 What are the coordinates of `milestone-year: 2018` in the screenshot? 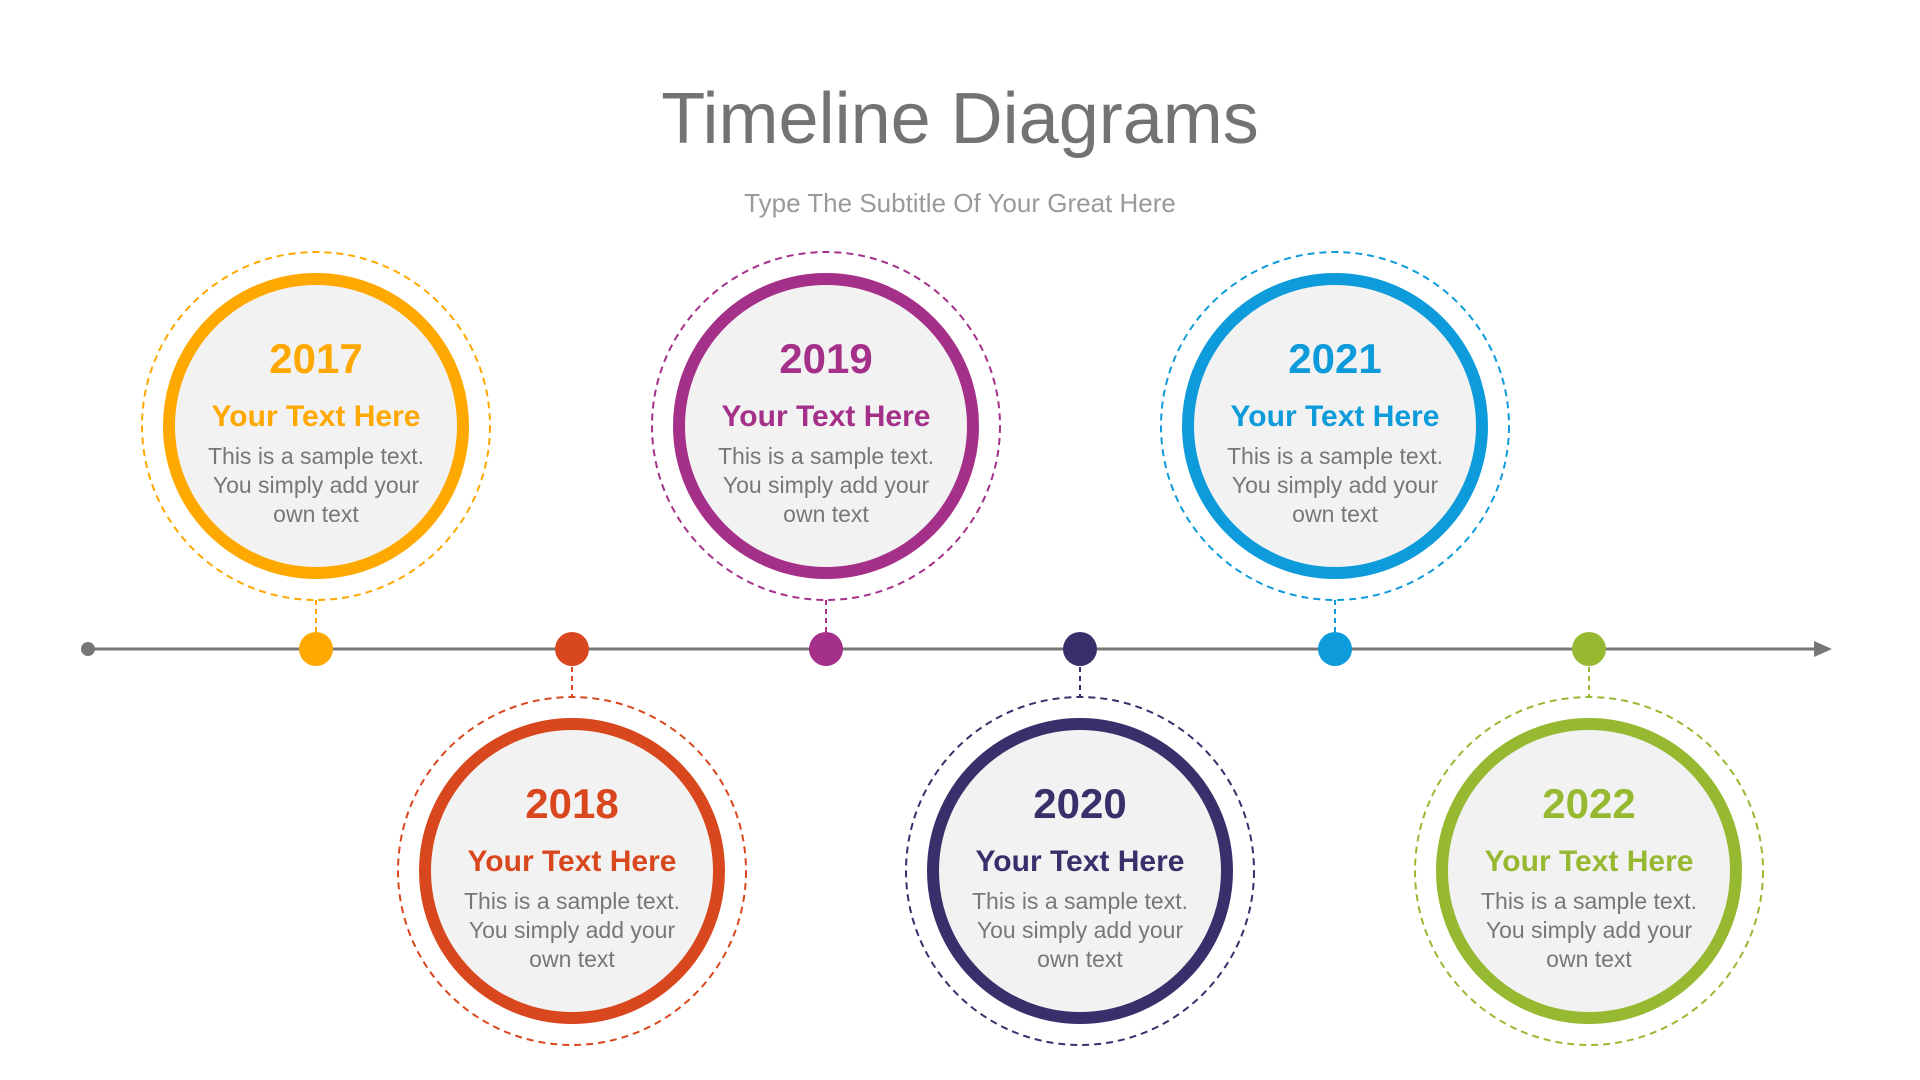 It's located at (572, 803).